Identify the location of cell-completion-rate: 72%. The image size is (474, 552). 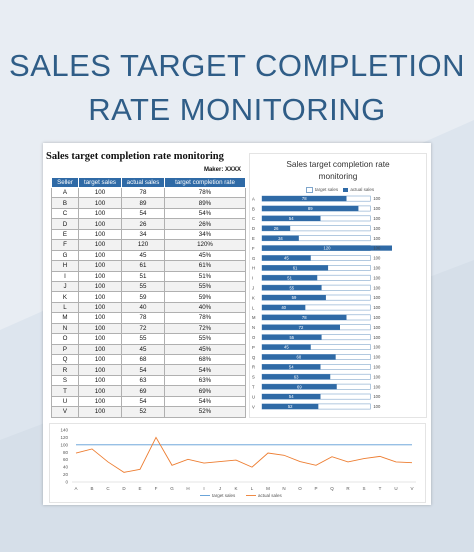
(205, 328).